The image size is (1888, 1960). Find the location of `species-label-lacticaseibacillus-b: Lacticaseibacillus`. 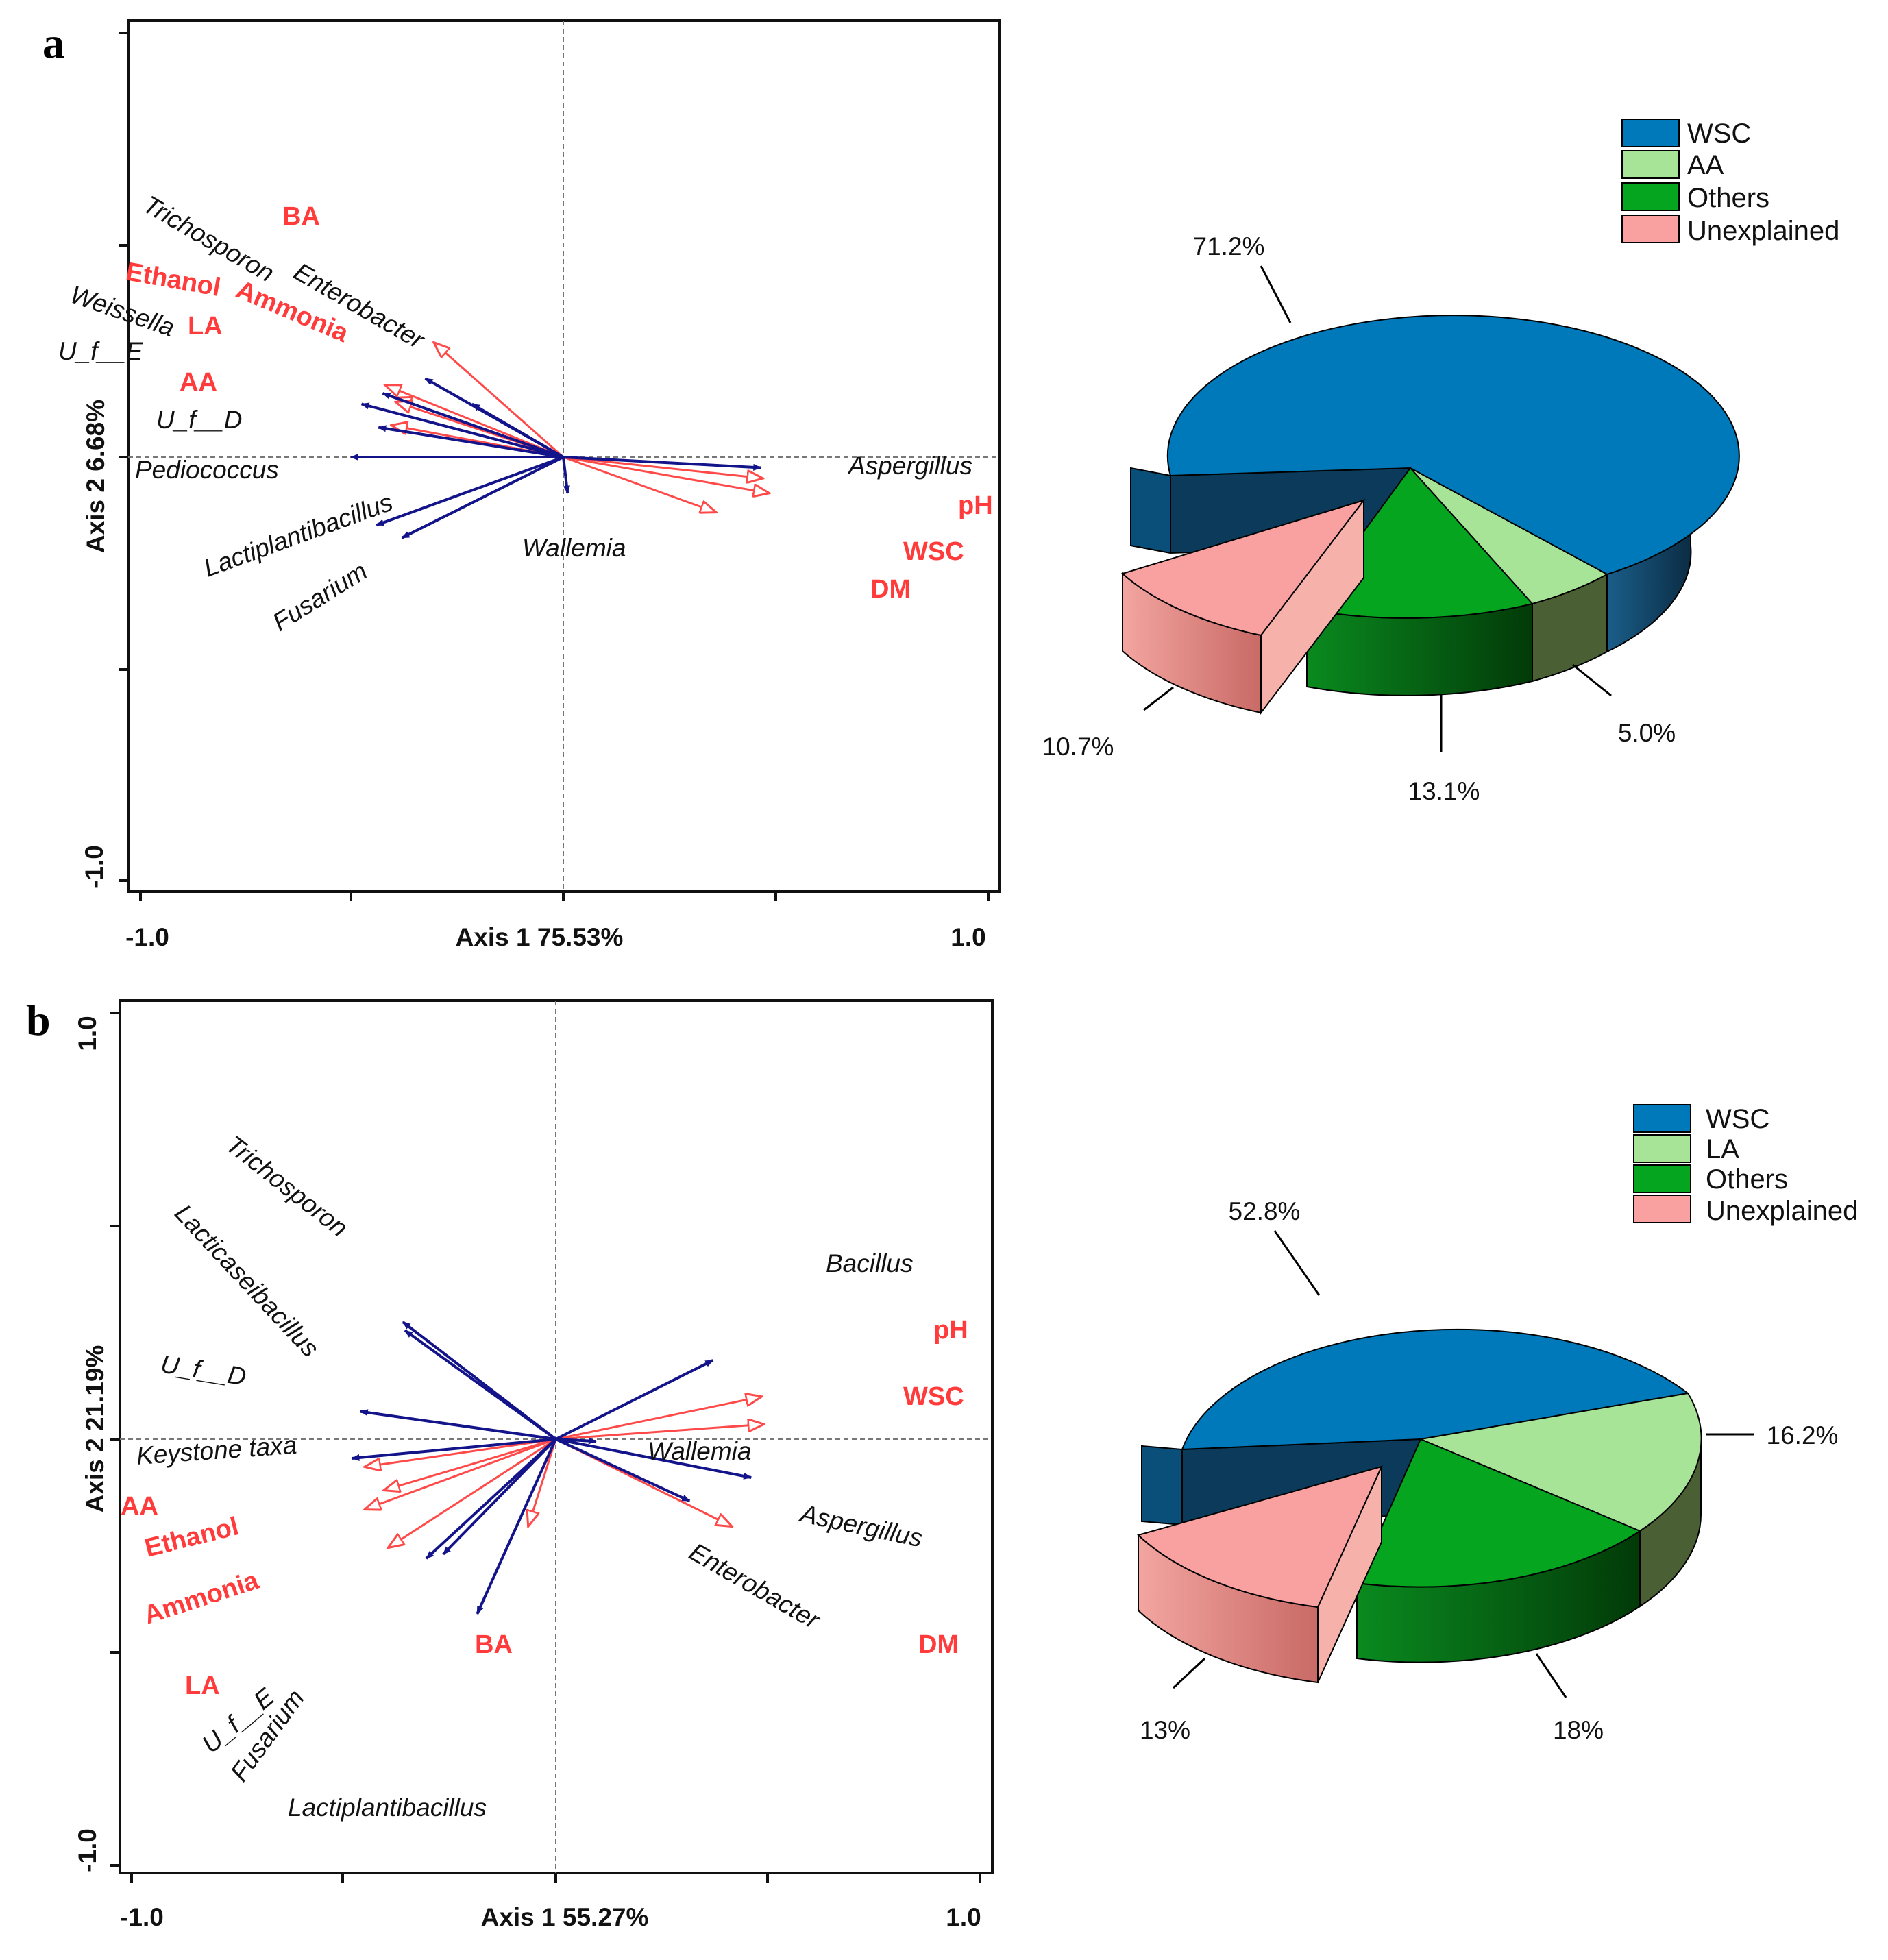

species-label-lacticaseibacillus-b: Lacticaseibacillus is located at coordinates (246, 1280).